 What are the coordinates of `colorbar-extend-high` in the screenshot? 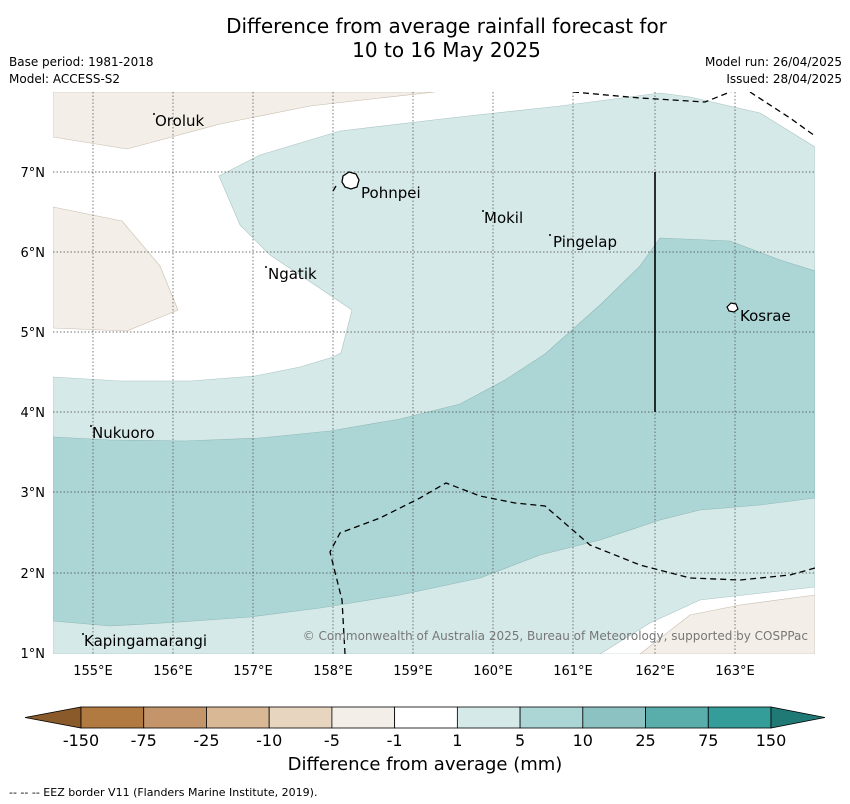 It's located at (798, 717).